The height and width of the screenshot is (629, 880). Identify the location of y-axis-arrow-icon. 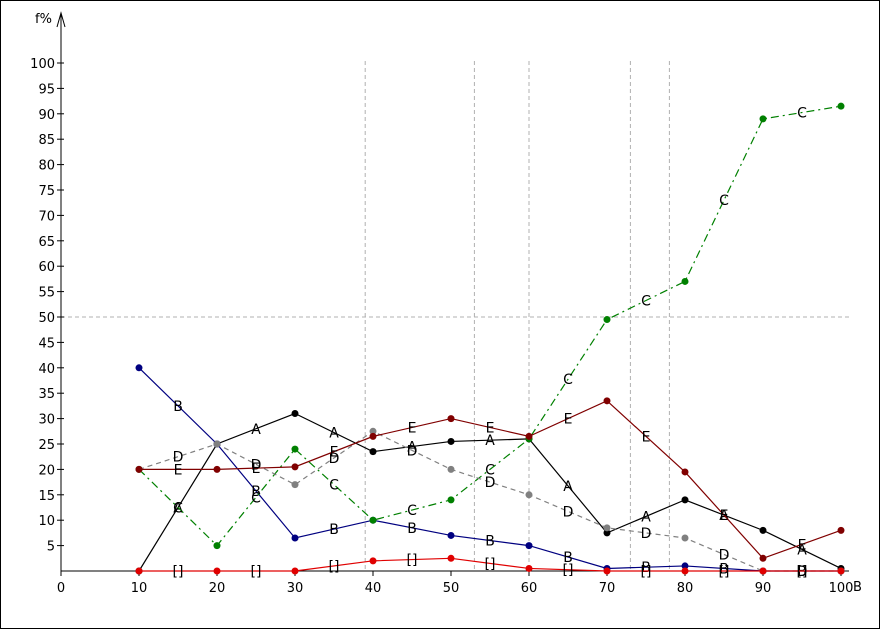
(61, 19).